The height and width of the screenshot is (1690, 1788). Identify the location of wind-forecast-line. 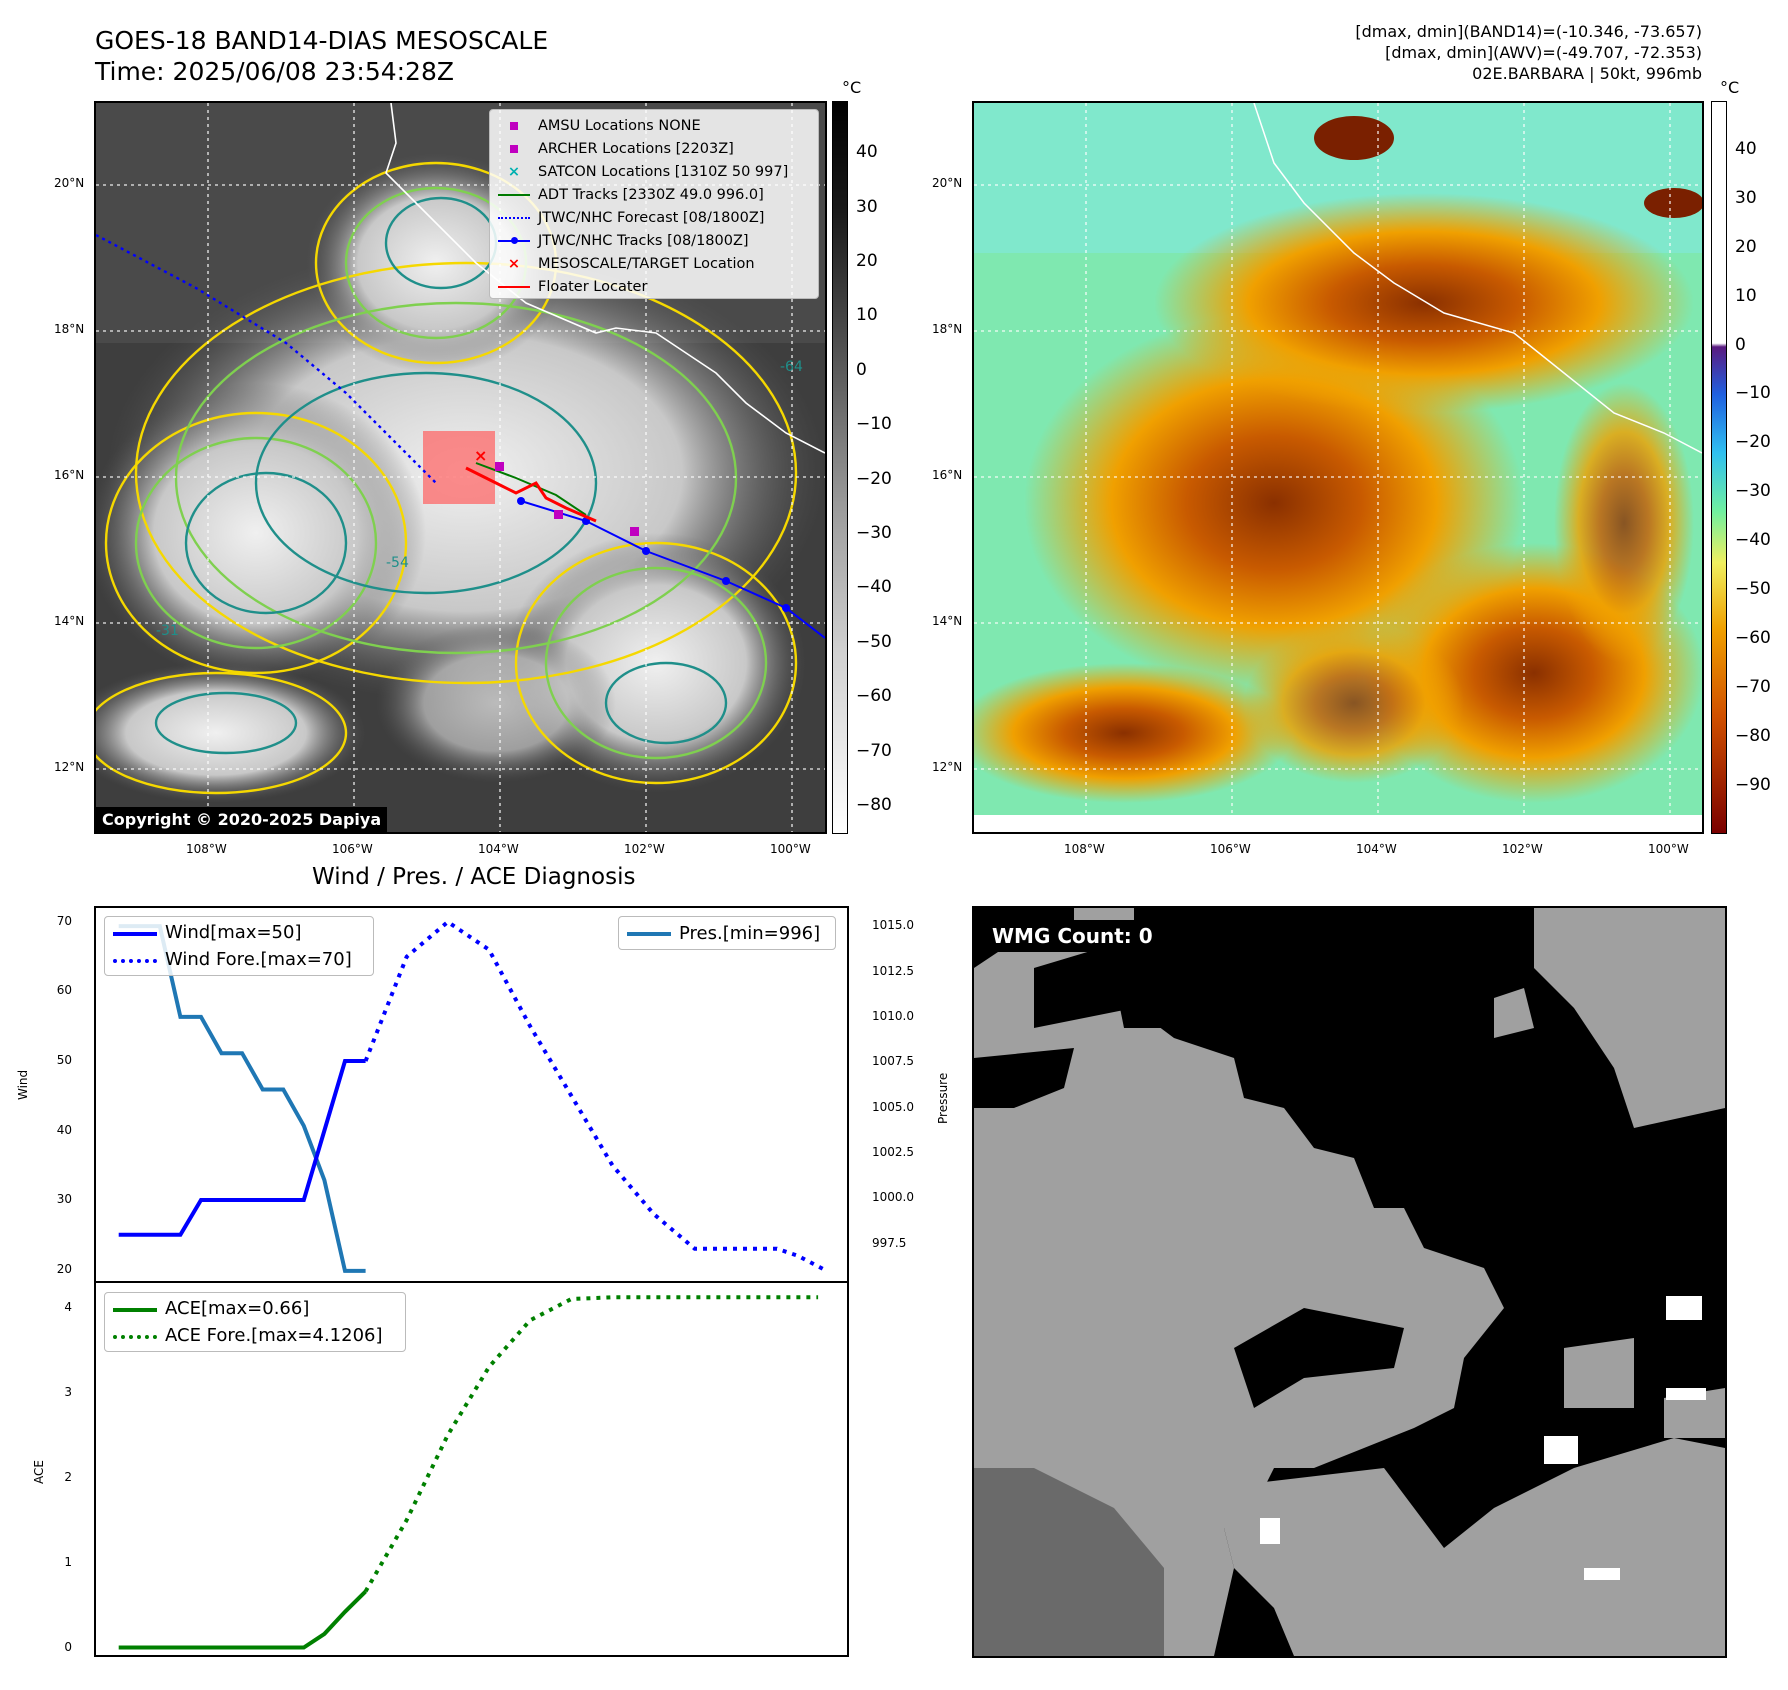
(594, 1095).